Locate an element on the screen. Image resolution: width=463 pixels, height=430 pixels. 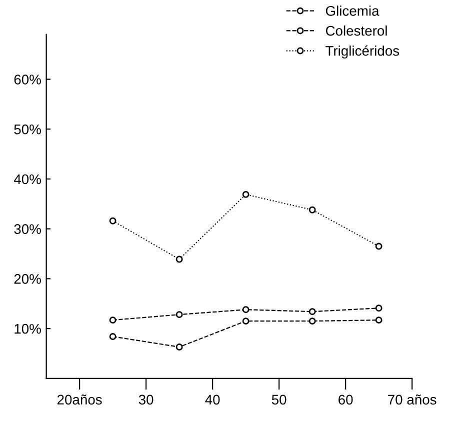
x-tick-label: 60 is located at coordinates (345, 399).